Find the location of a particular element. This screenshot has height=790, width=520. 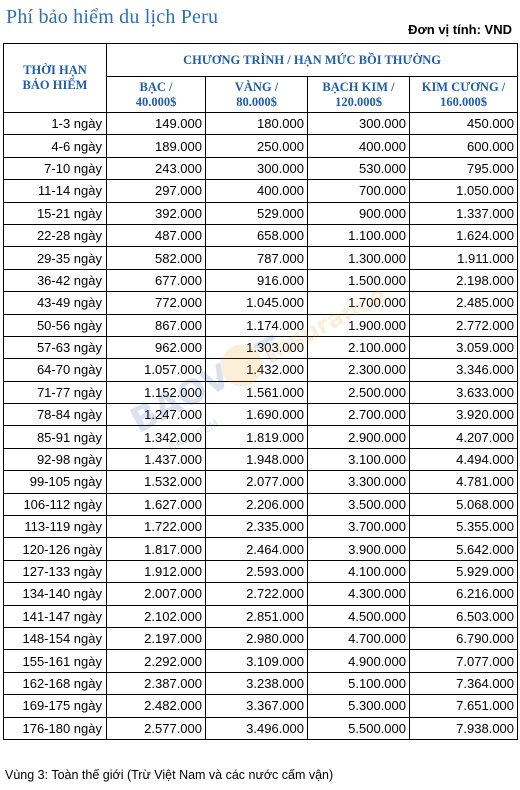

premium-cell: 5.500.000 is located at coordinates (358, 728).